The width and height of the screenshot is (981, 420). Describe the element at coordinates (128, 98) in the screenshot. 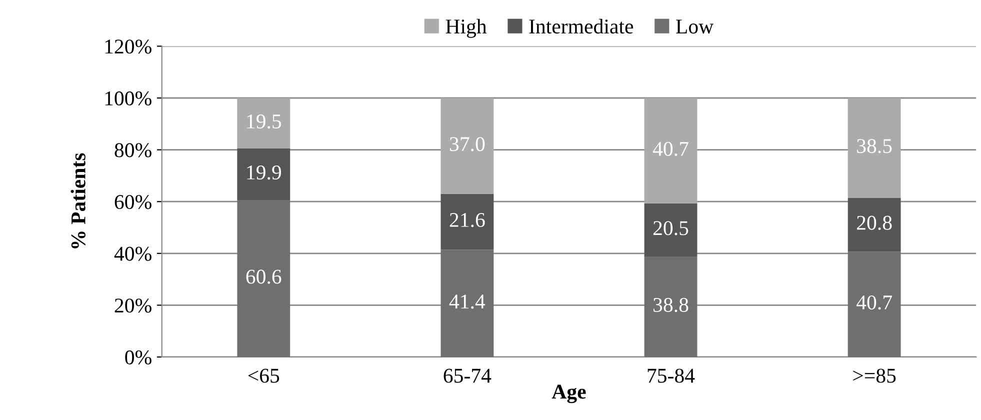

I see `y-tick-label: 100%` at that location.